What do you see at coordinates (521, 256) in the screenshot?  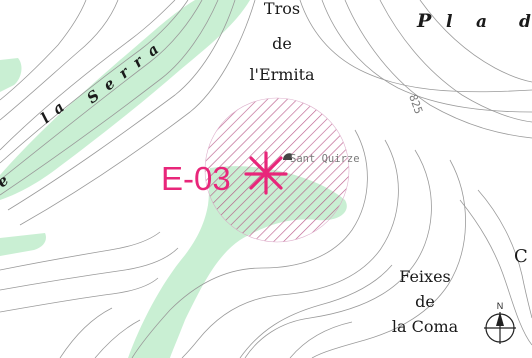 I see `label-c: C` at bounding box center [521, 256].